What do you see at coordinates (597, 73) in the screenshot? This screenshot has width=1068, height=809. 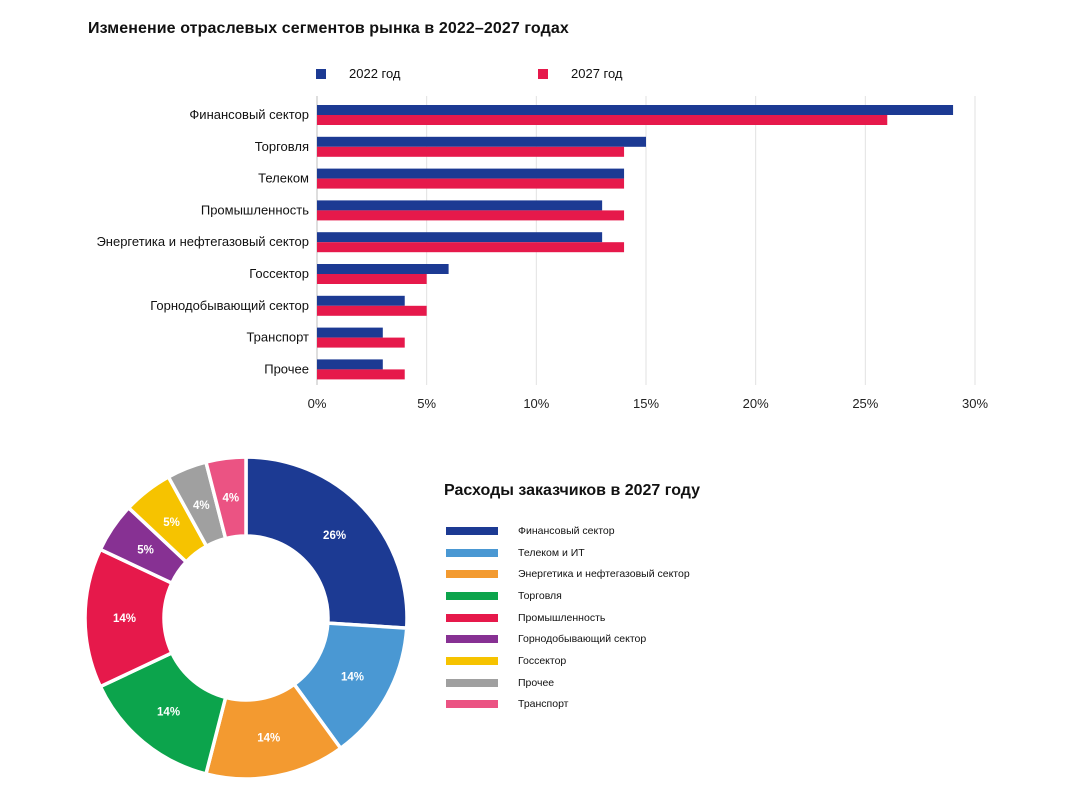 I see `legend-label-2027: 2027 год` at bounding box center [597, 73].